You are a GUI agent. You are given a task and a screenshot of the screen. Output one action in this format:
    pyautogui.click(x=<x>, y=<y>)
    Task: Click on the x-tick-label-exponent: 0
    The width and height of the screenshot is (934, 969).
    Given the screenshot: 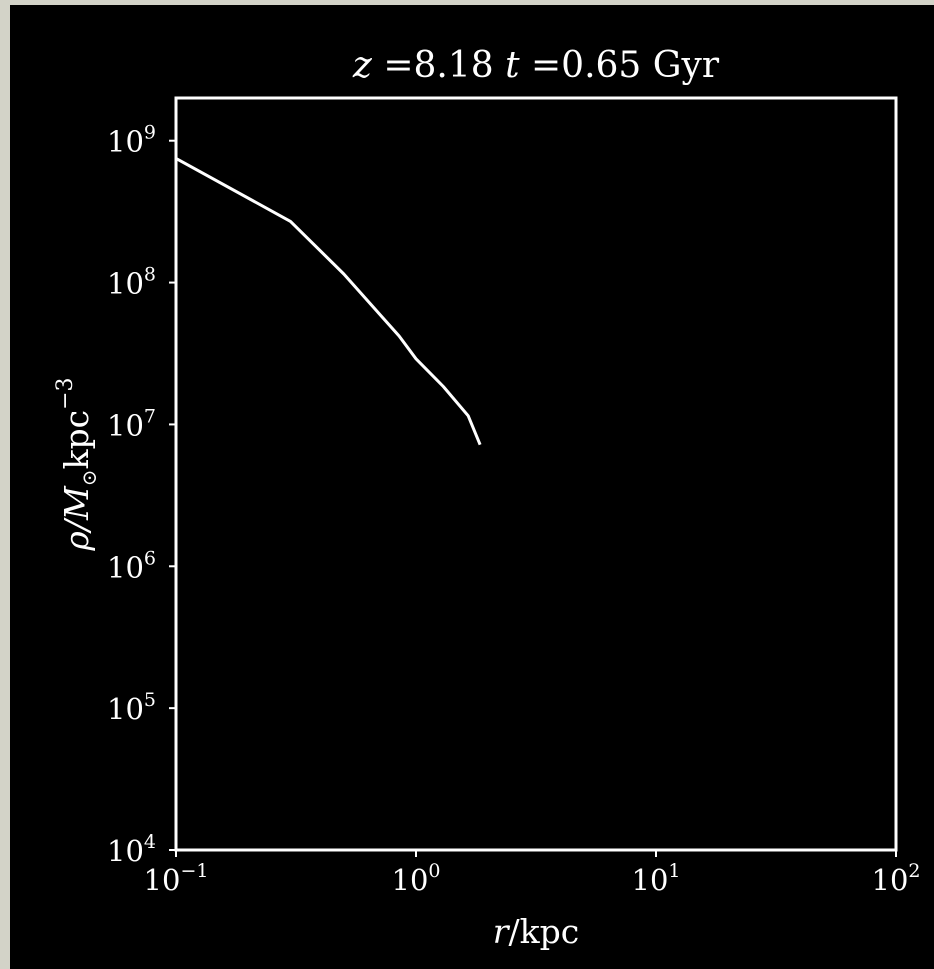 What is the action you would take?
    pyautogui.click(x=434, y=871)
    